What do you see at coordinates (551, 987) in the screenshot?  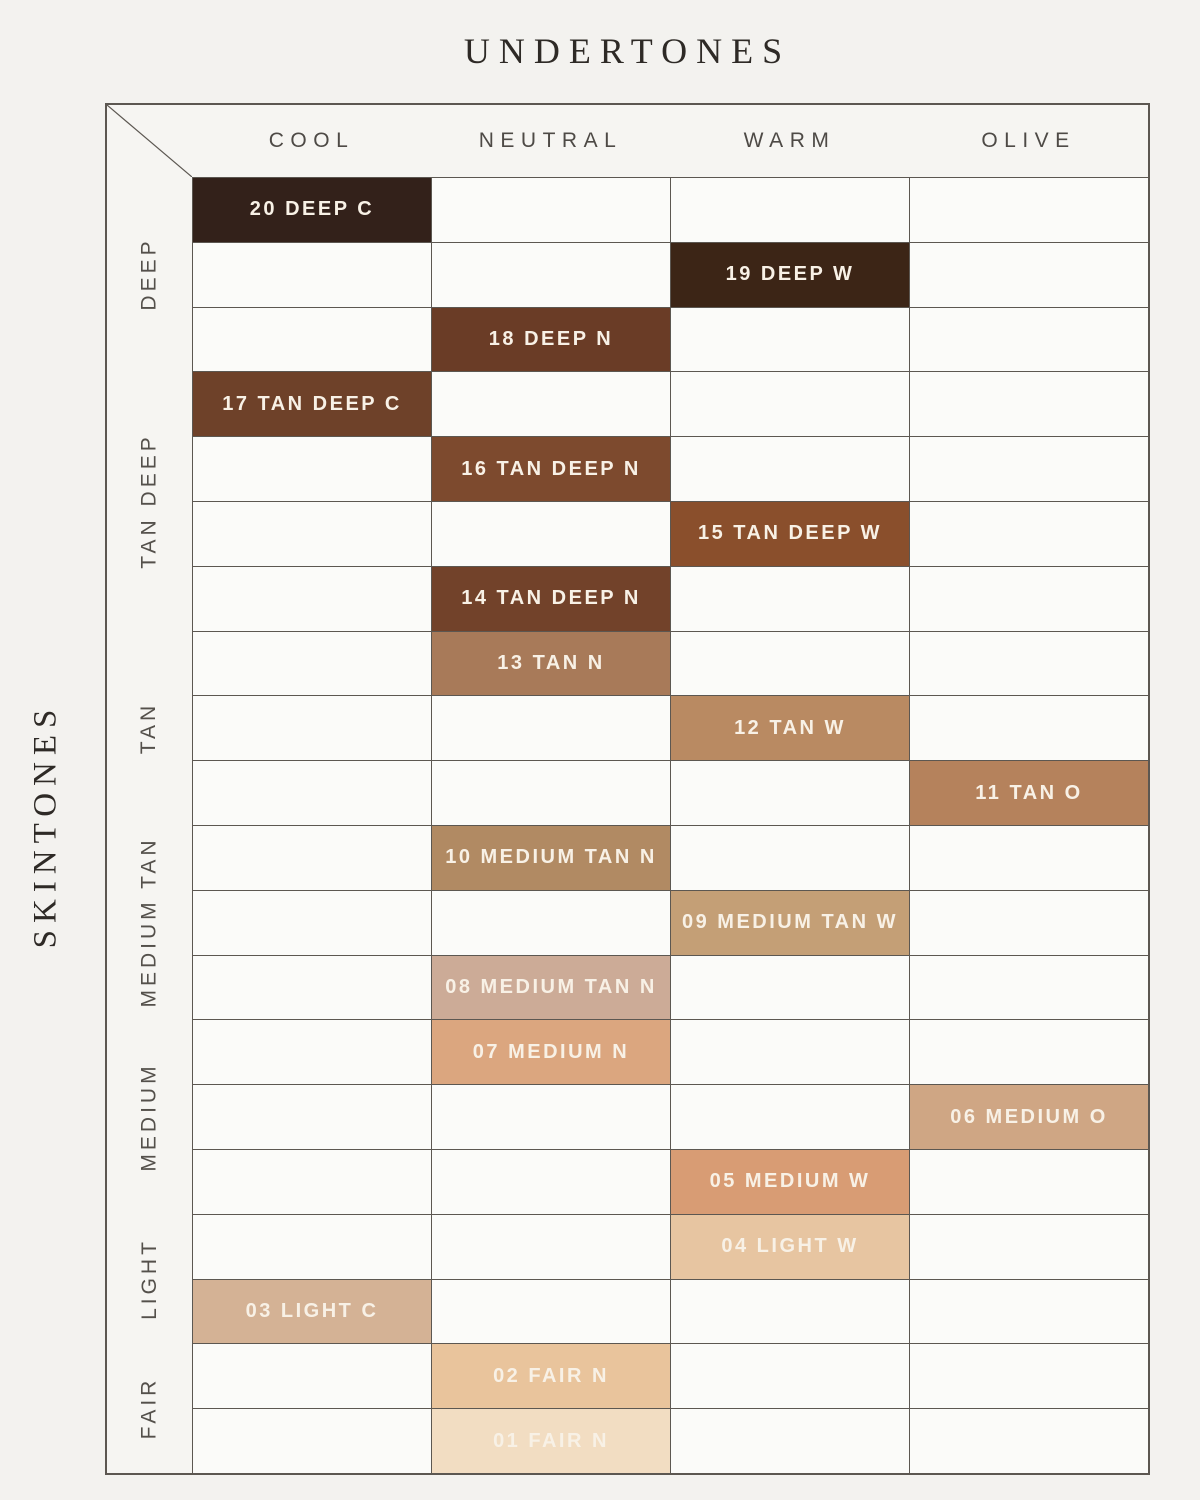 I see `shade-swatch-08-medium-tan-n: 08 MEDIUM TAN N` at bounding box center [551, 987].